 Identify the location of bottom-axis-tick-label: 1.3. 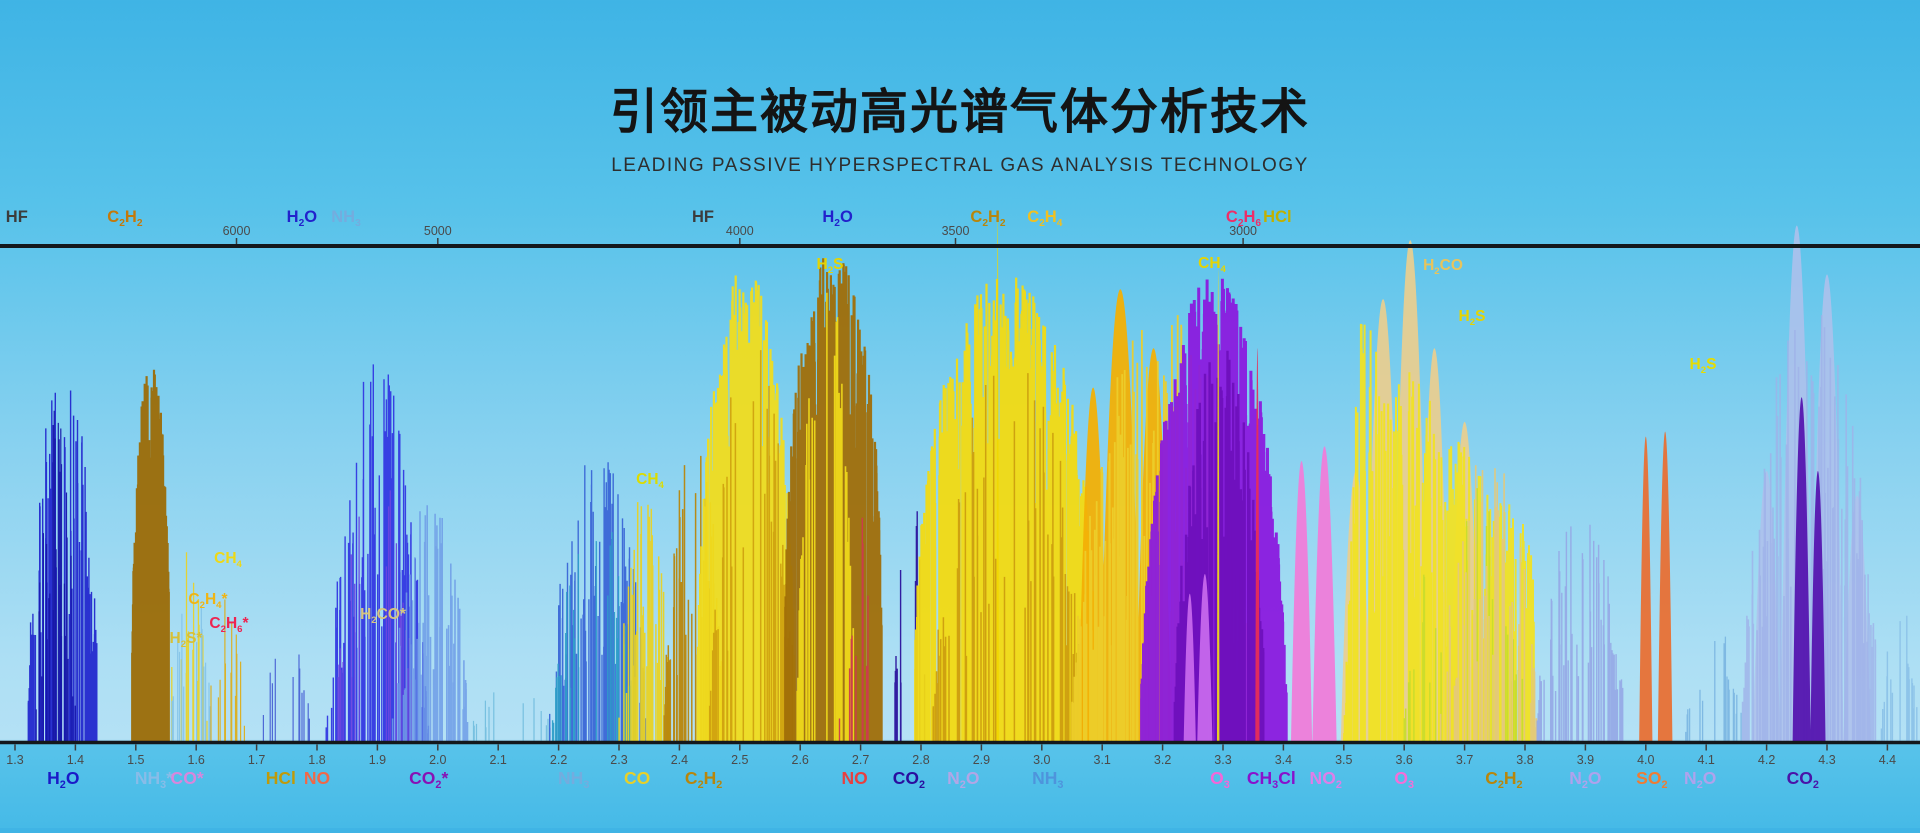
(14, 760).